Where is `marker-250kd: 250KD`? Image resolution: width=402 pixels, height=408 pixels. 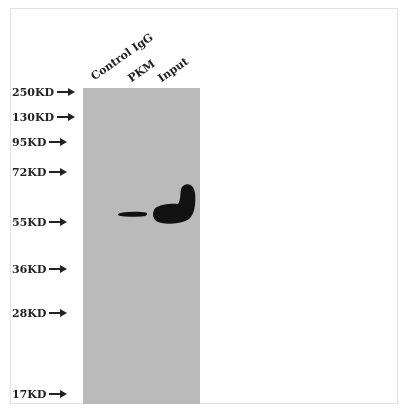
marker-250kd: 250KD is located at coordinates (47, 92).